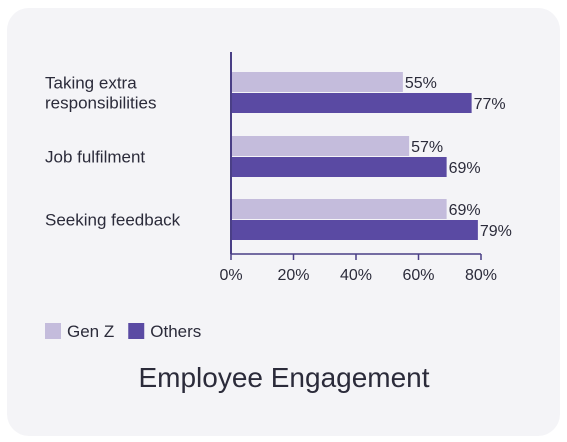  I want to click on data-label: 55%, so click(421, 83).